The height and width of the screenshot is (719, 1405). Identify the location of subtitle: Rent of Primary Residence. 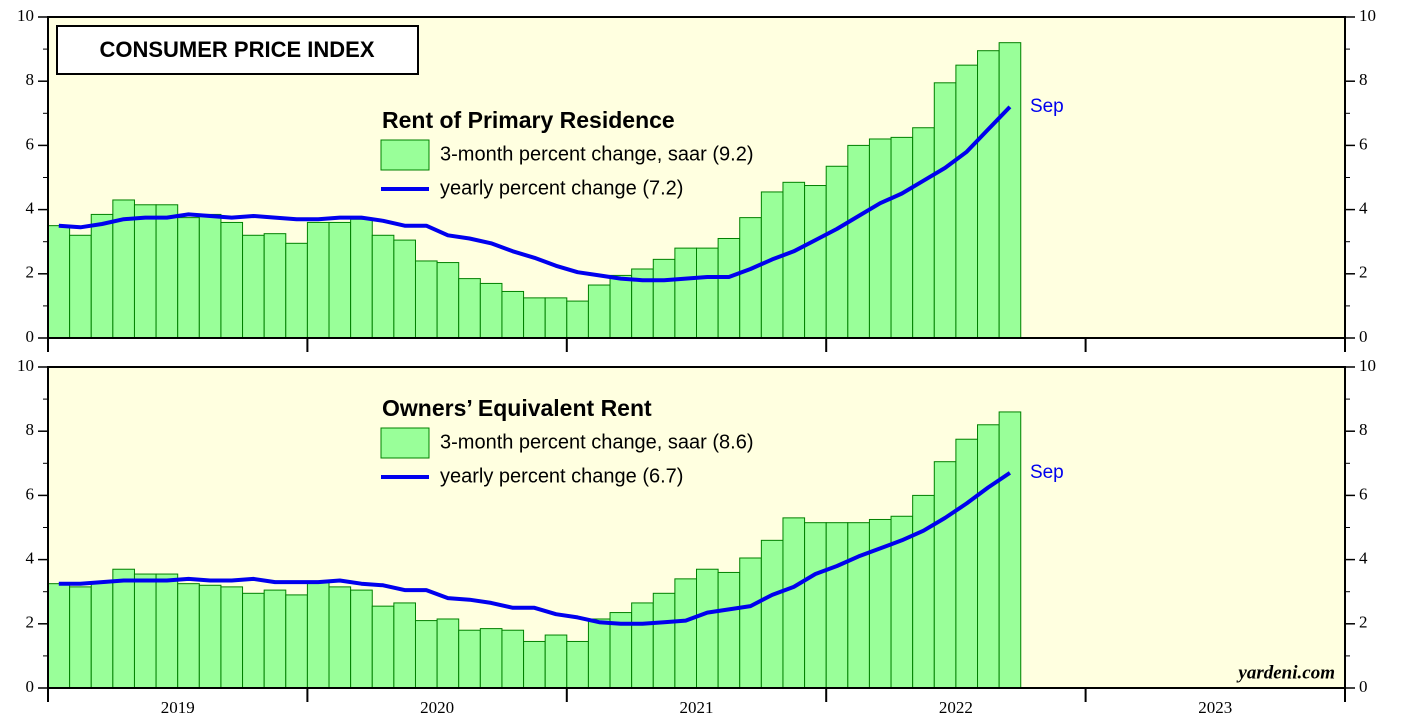
(528, 120).